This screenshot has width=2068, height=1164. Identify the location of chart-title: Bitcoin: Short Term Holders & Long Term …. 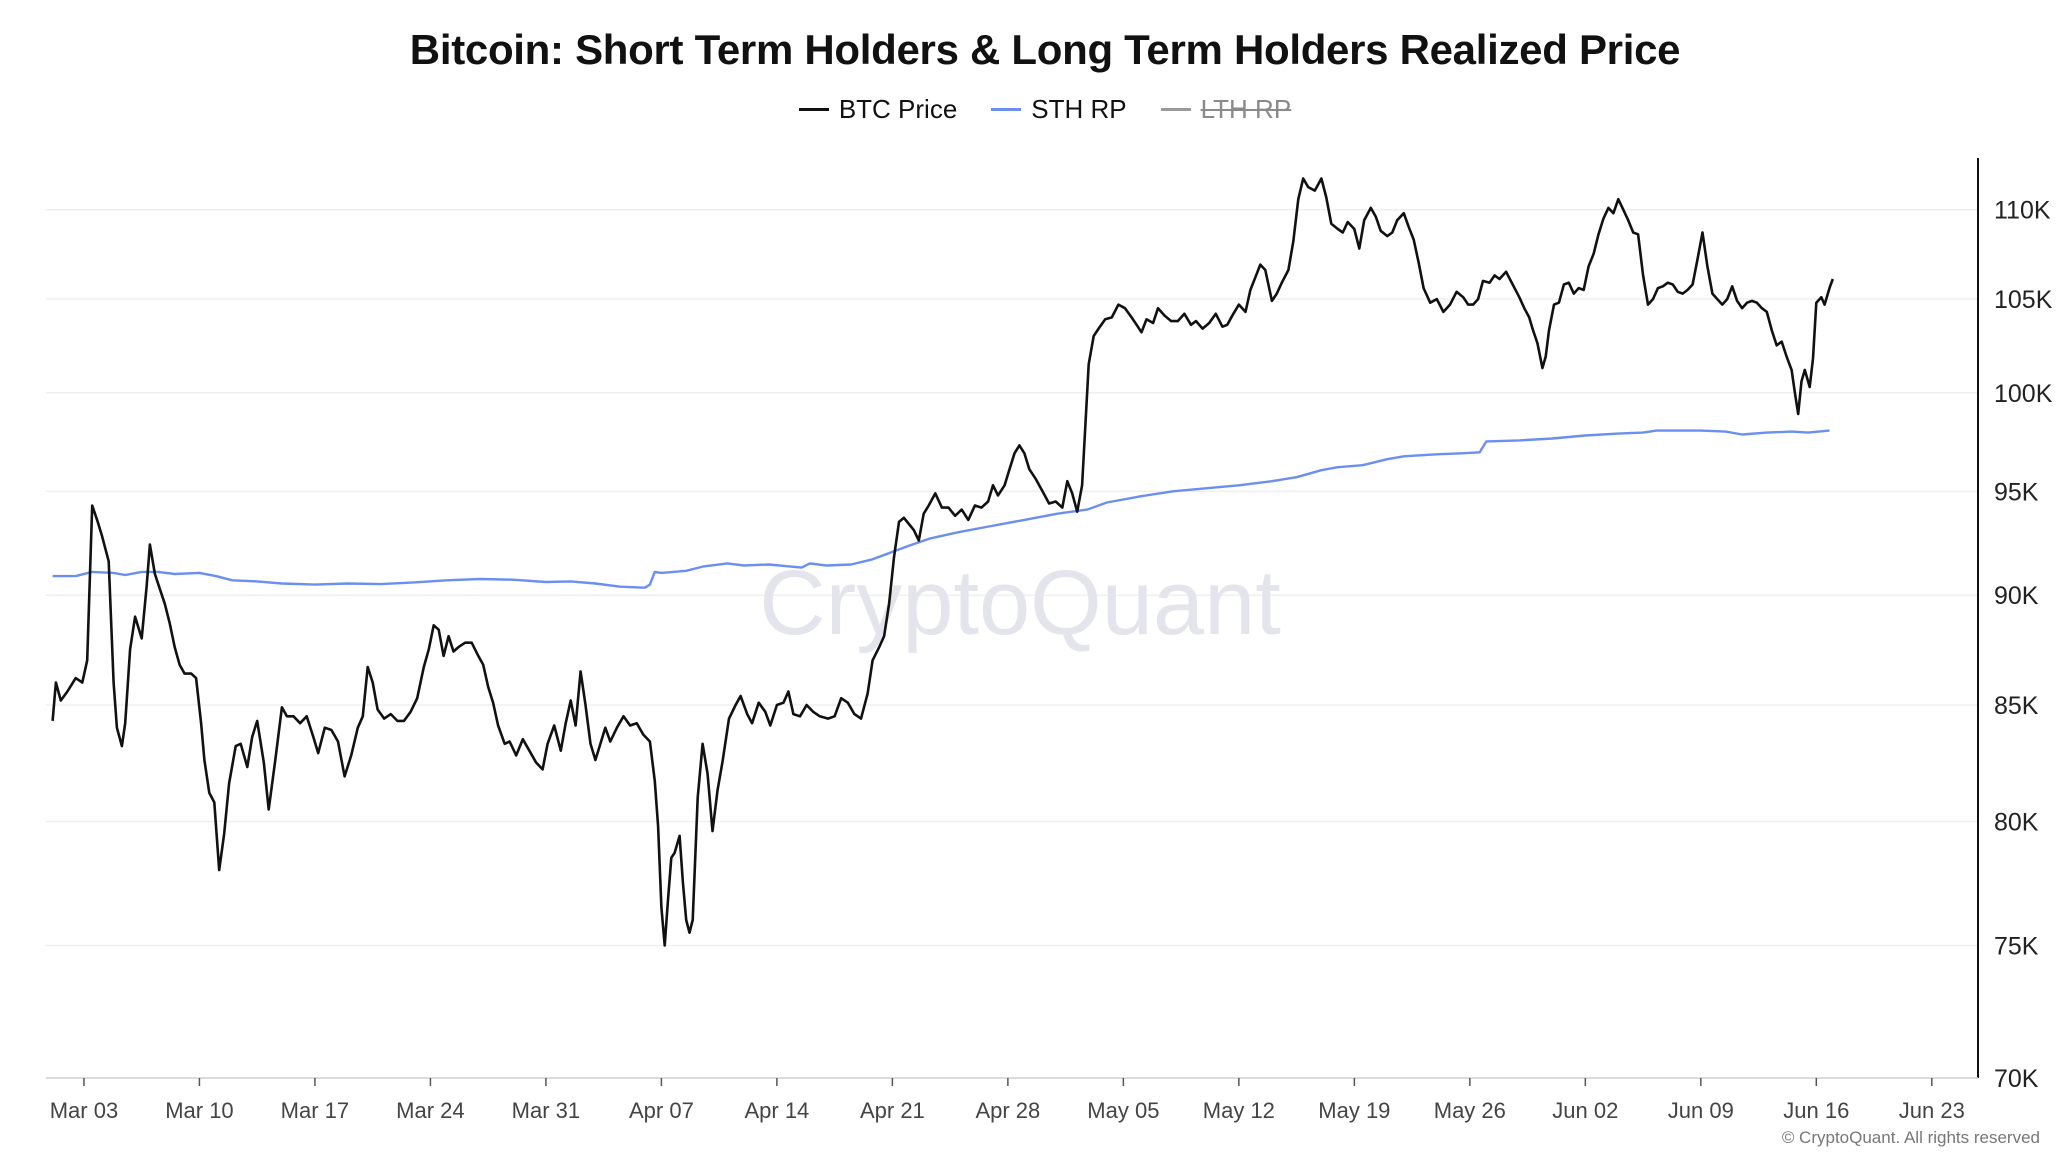
(1045, 49).